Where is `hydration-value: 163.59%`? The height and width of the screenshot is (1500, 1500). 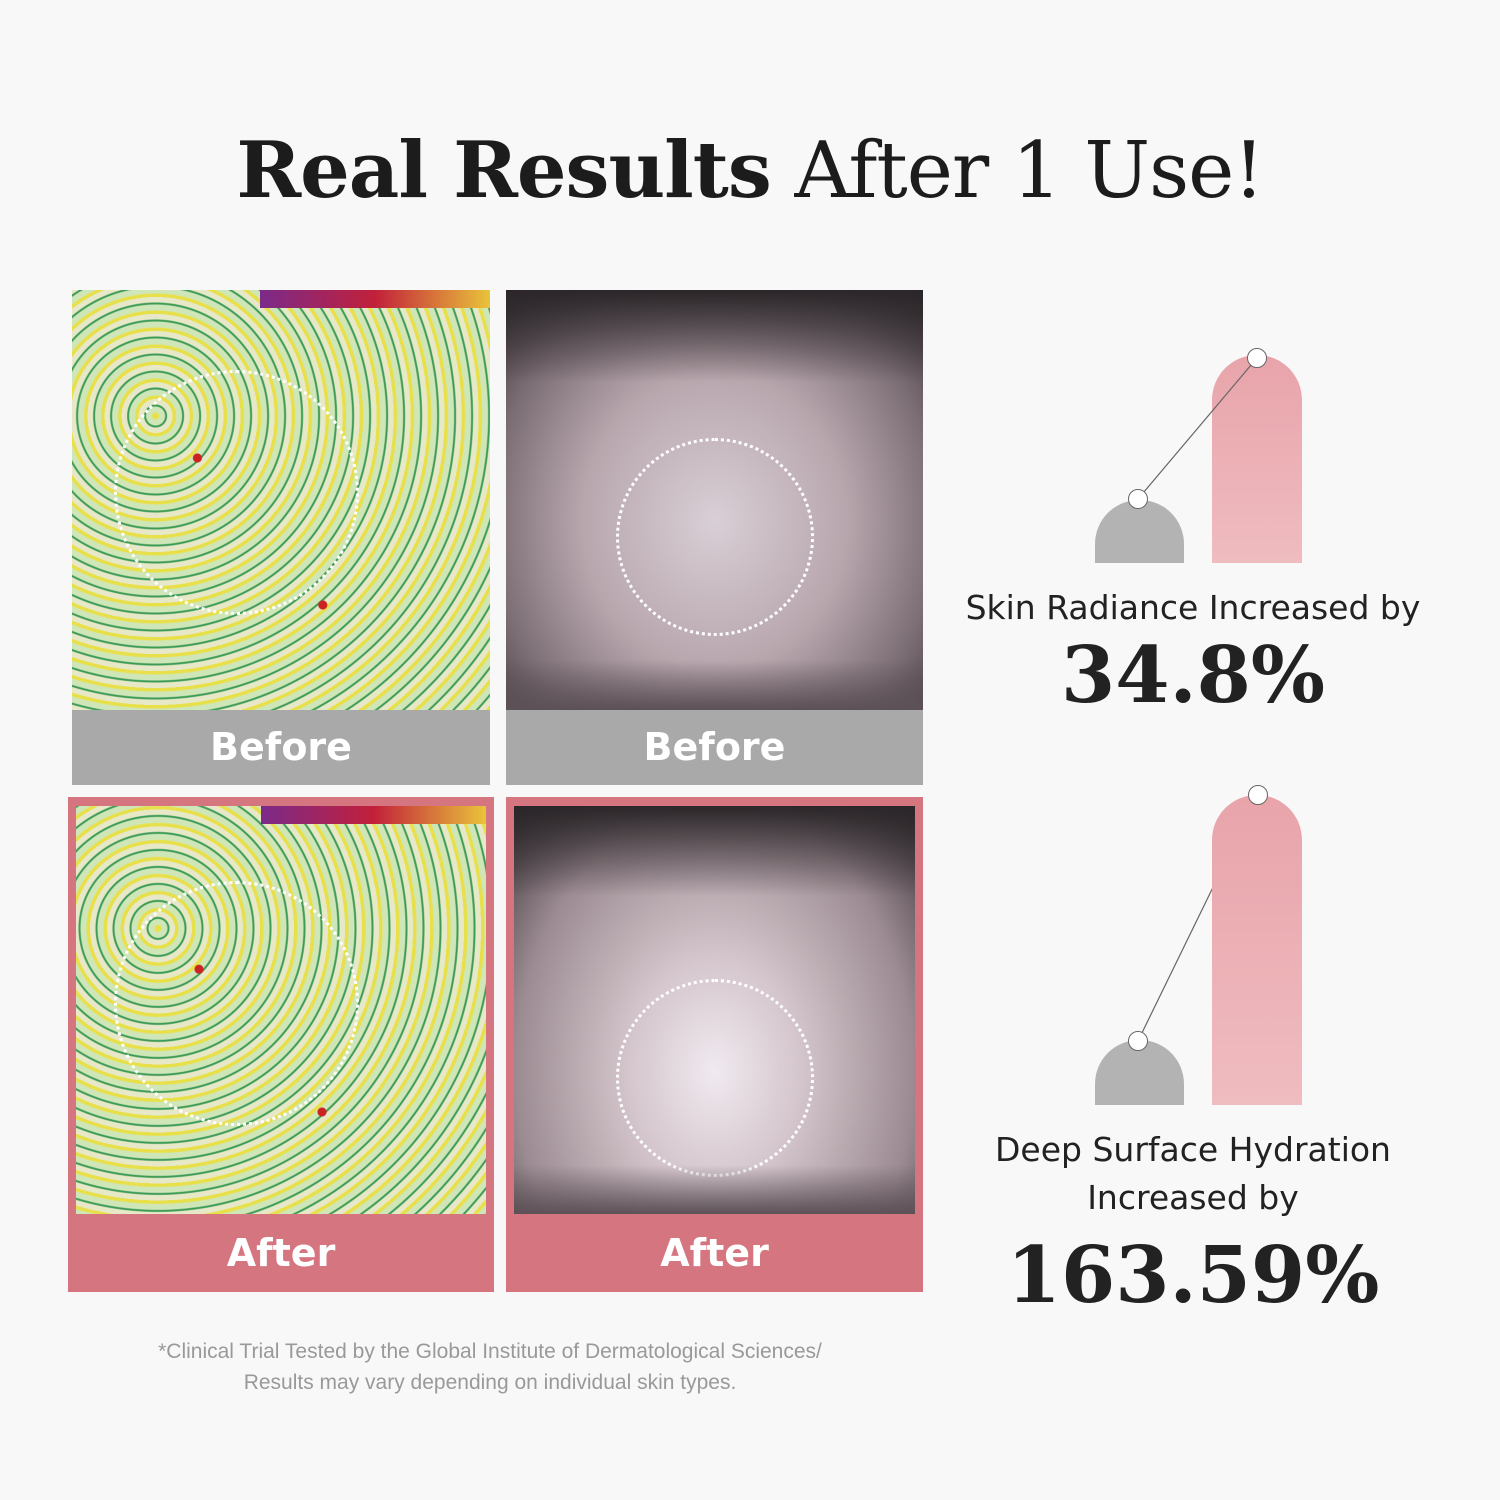 hydration-value: 163.59% is located at coordinates (1193, 1275).